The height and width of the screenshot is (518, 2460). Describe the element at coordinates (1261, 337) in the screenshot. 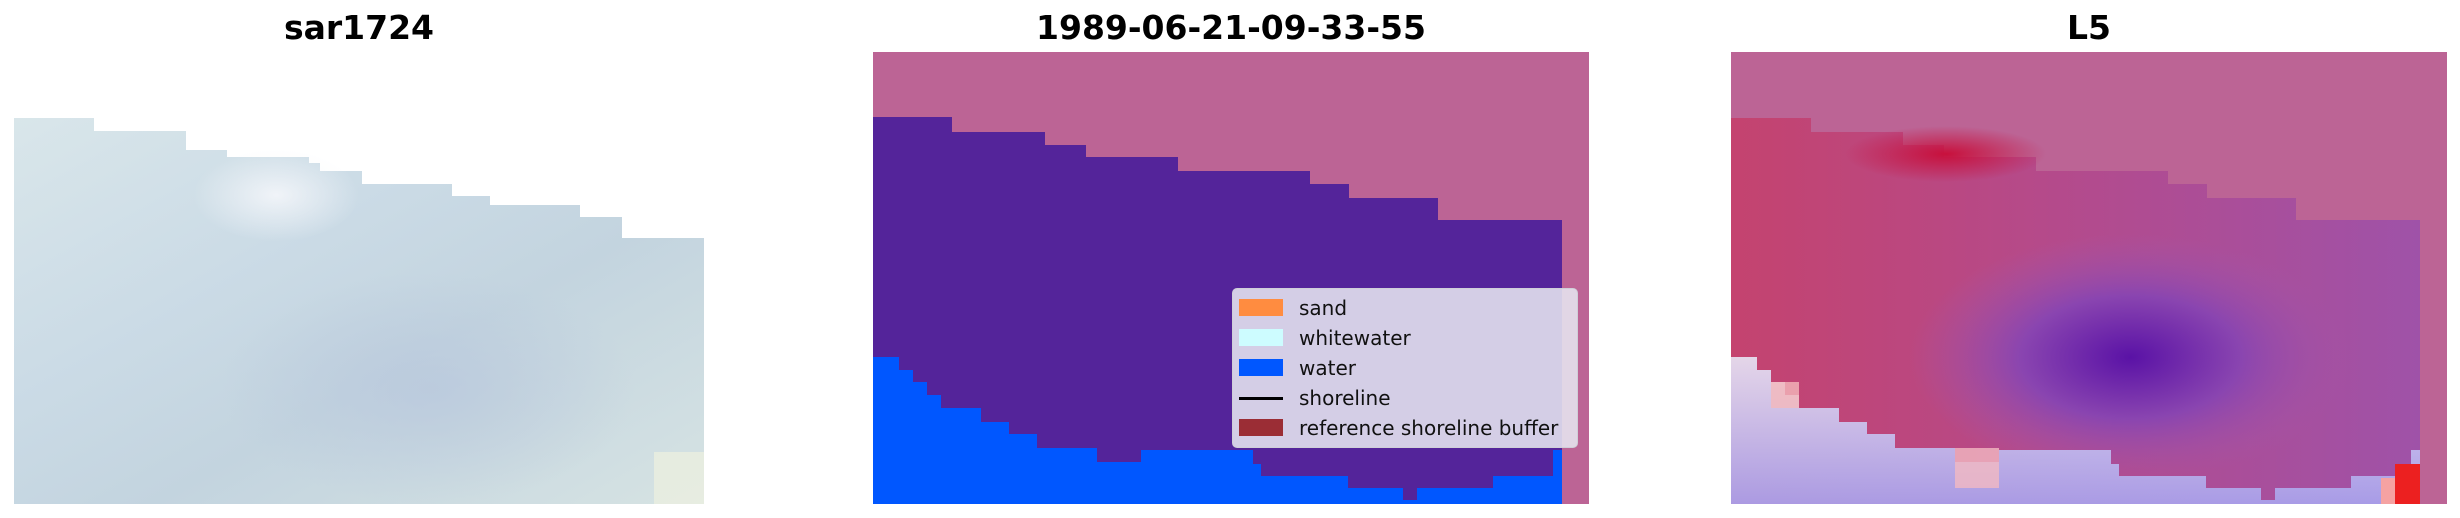

I see `legend-swatch-whitewater` at that location.